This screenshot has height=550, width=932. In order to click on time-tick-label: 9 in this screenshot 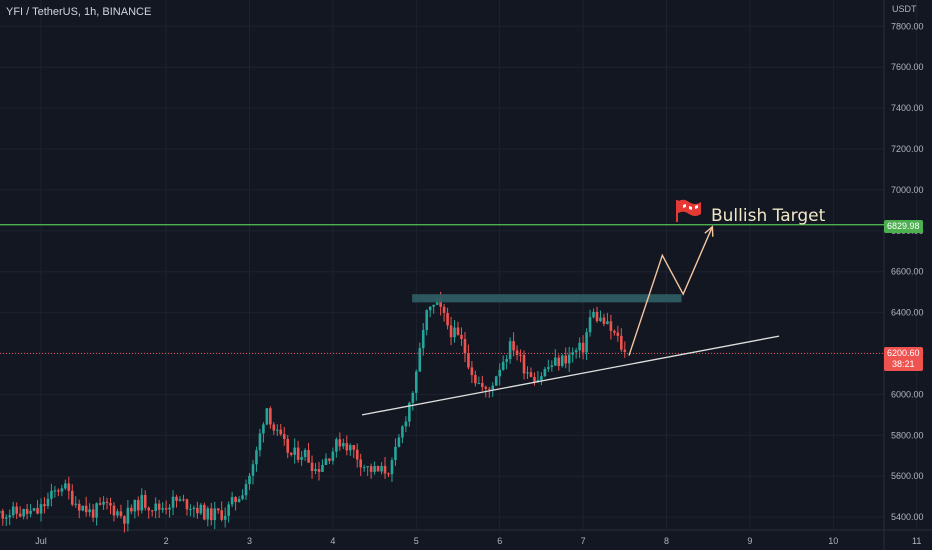, I will do `click(749, 541)`.